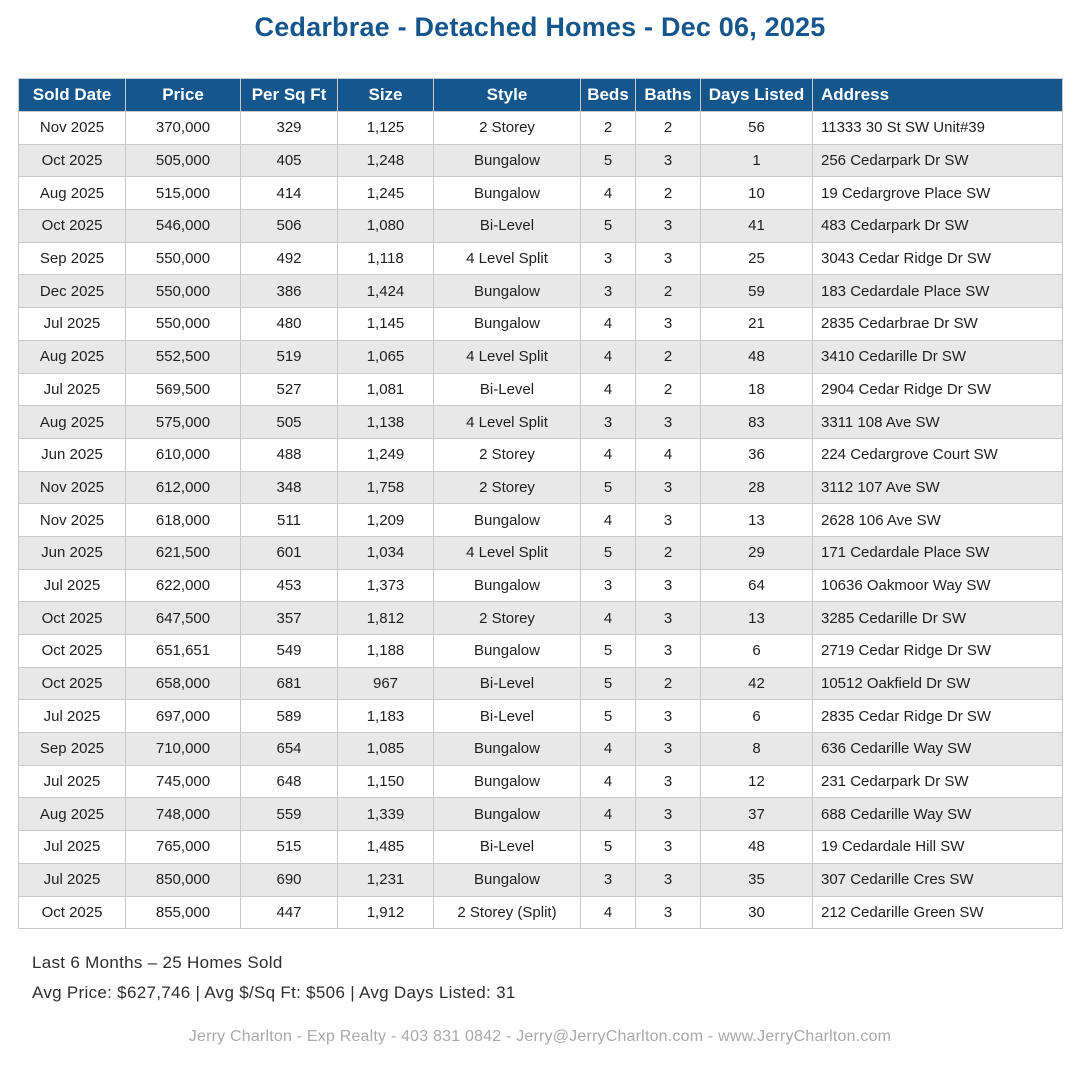  Describe the element at coordinates (756, 324) in the screenshot. I see `table-cell: 21` at that location.